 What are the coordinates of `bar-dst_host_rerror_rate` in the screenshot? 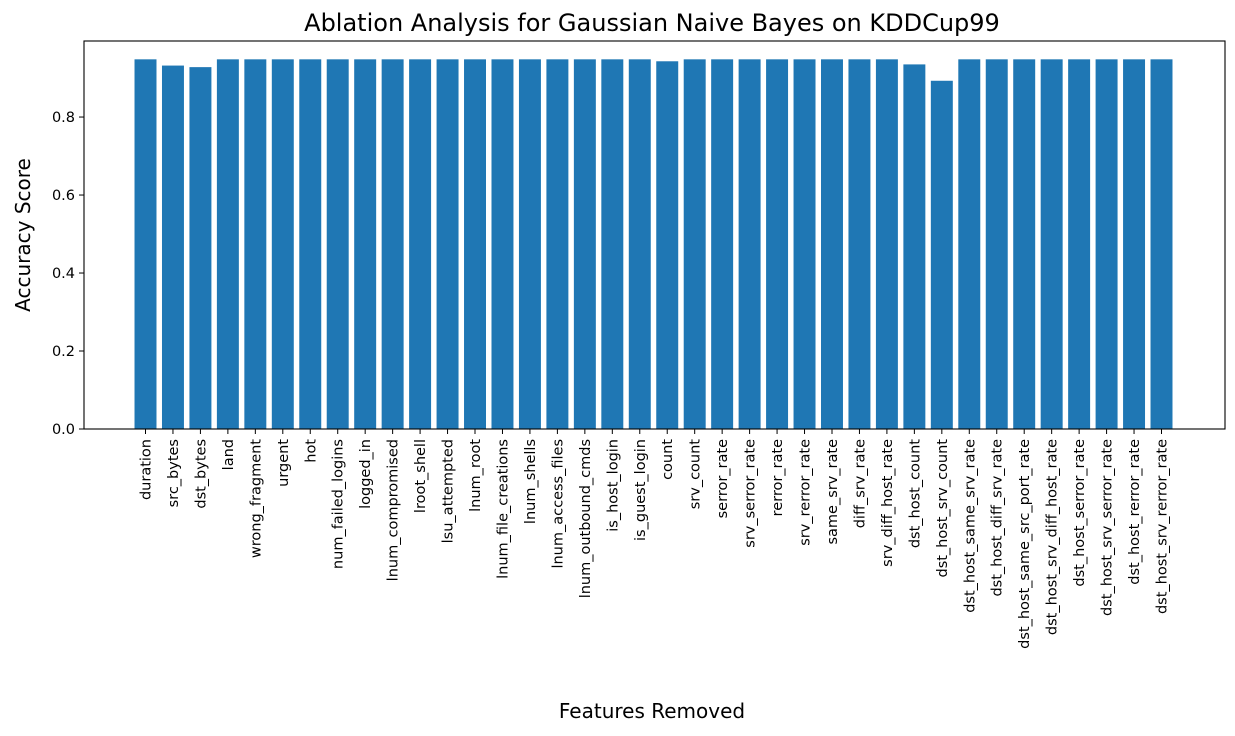 It's located at (1134, 244).